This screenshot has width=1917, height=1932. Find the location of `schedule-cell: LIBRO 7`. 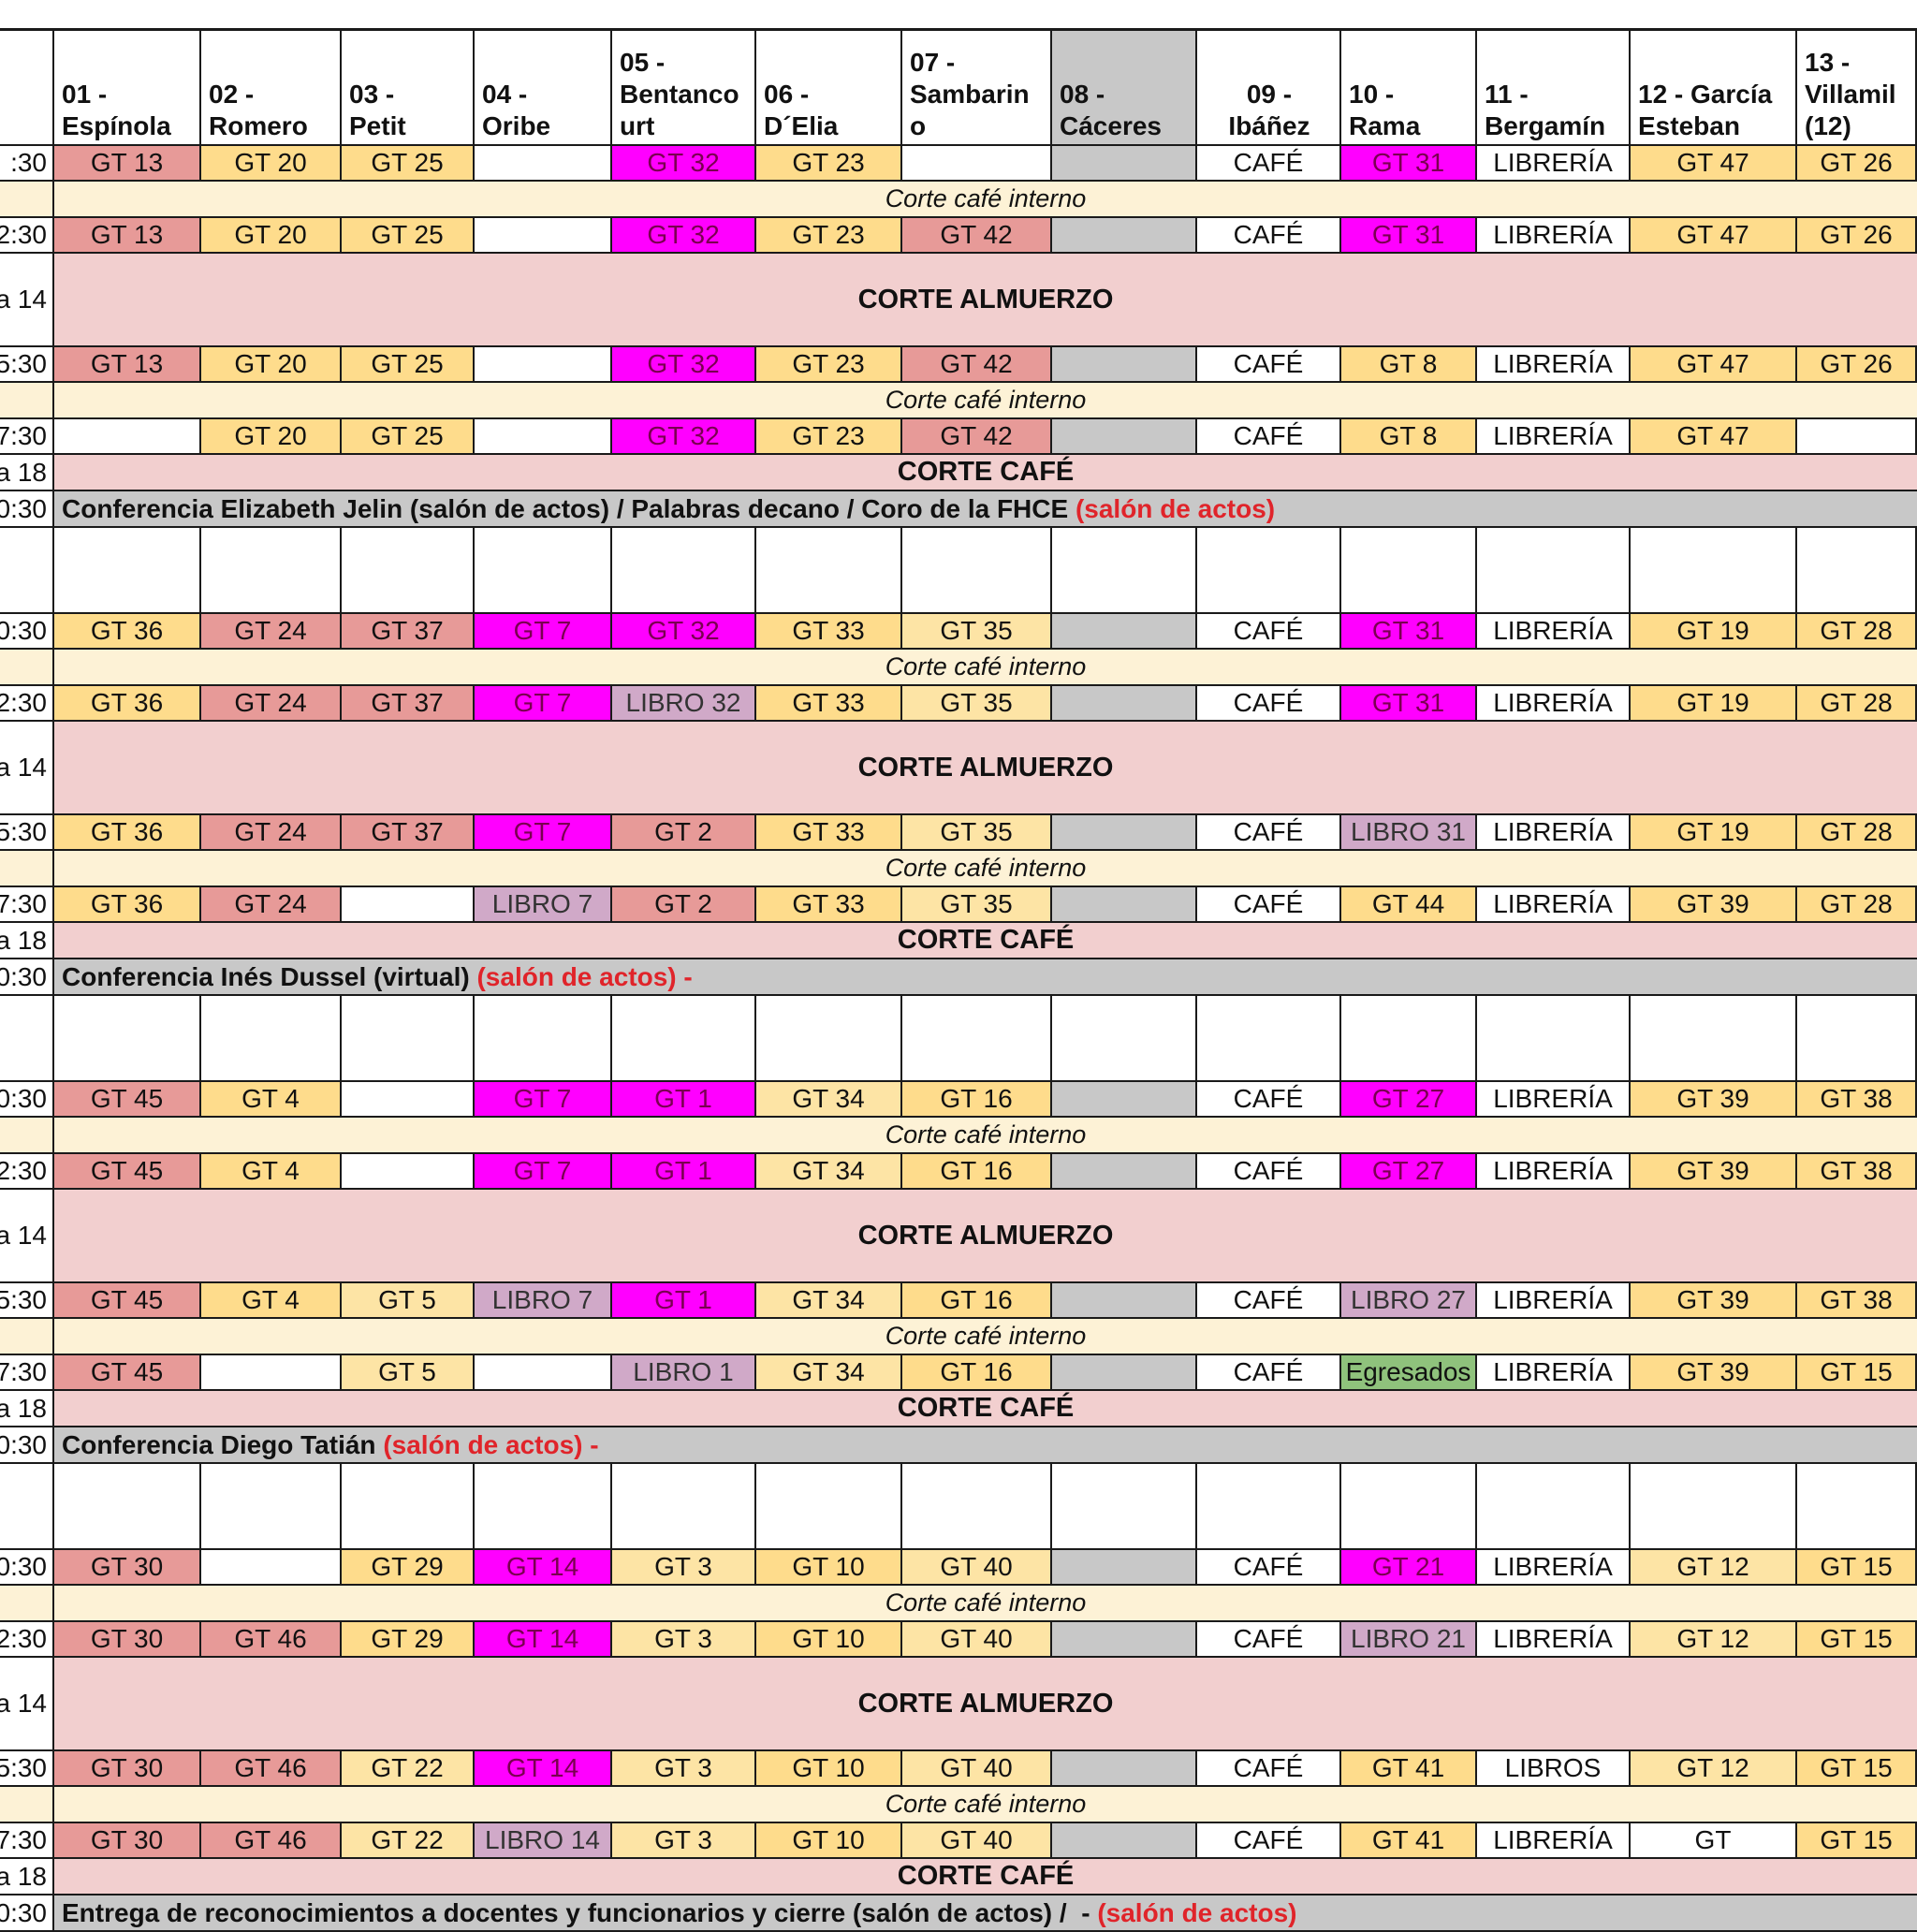

schedule-cell: LIBRO 7 is located at coordinates (543, 905).